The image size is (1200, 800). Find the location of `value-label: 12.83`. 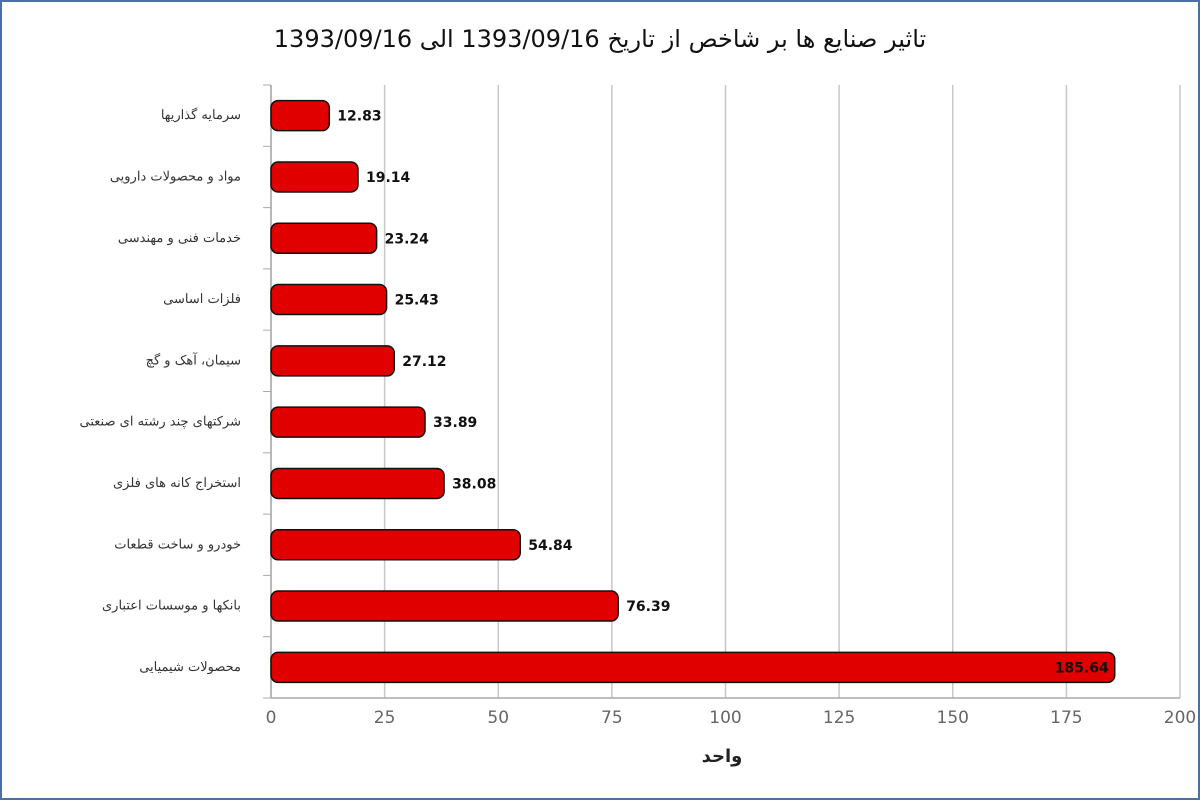

value-label: 12.83 is located at coordinates (359, 117).